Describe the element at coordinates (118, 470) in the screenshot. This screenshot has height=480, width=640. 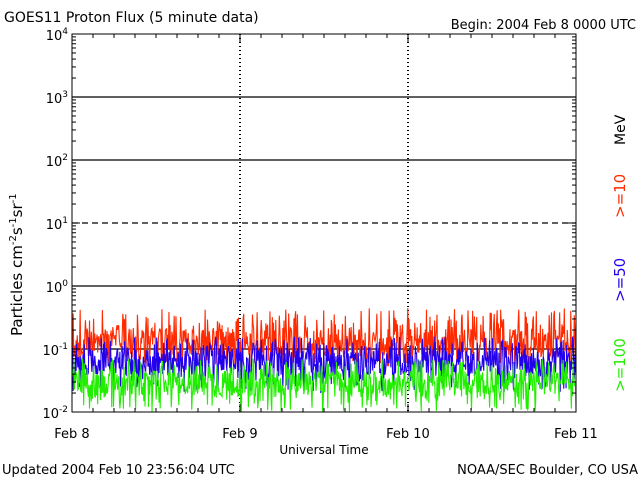
I see `updated-timestamp: Updated 2004 Feb 10 23:56:04 UTC` at that location.